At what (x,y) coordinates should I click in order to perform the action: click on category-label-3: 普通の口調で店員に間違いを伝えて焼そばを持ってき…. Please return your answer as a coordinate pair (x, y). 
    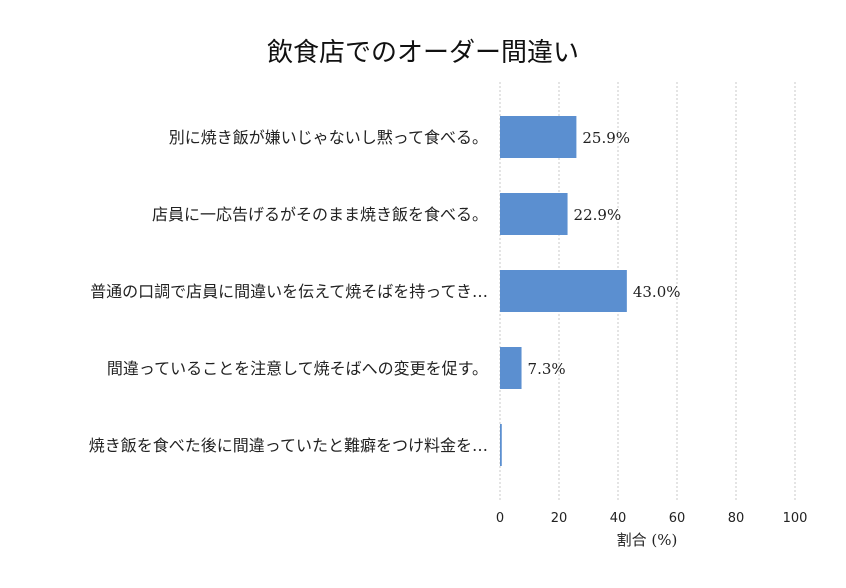
    Looking at the image, I should click on (289, 291).